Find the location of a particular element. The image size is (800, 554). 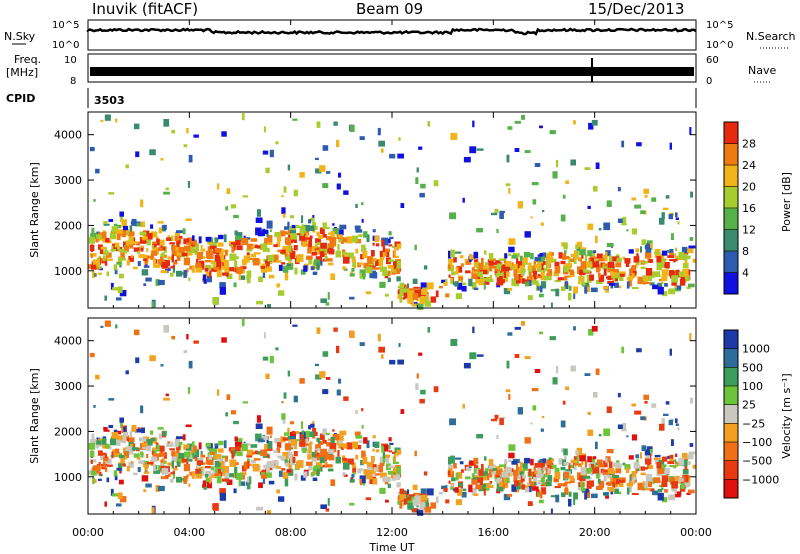

colorbar-swatch is located at coordinates (731, 433).